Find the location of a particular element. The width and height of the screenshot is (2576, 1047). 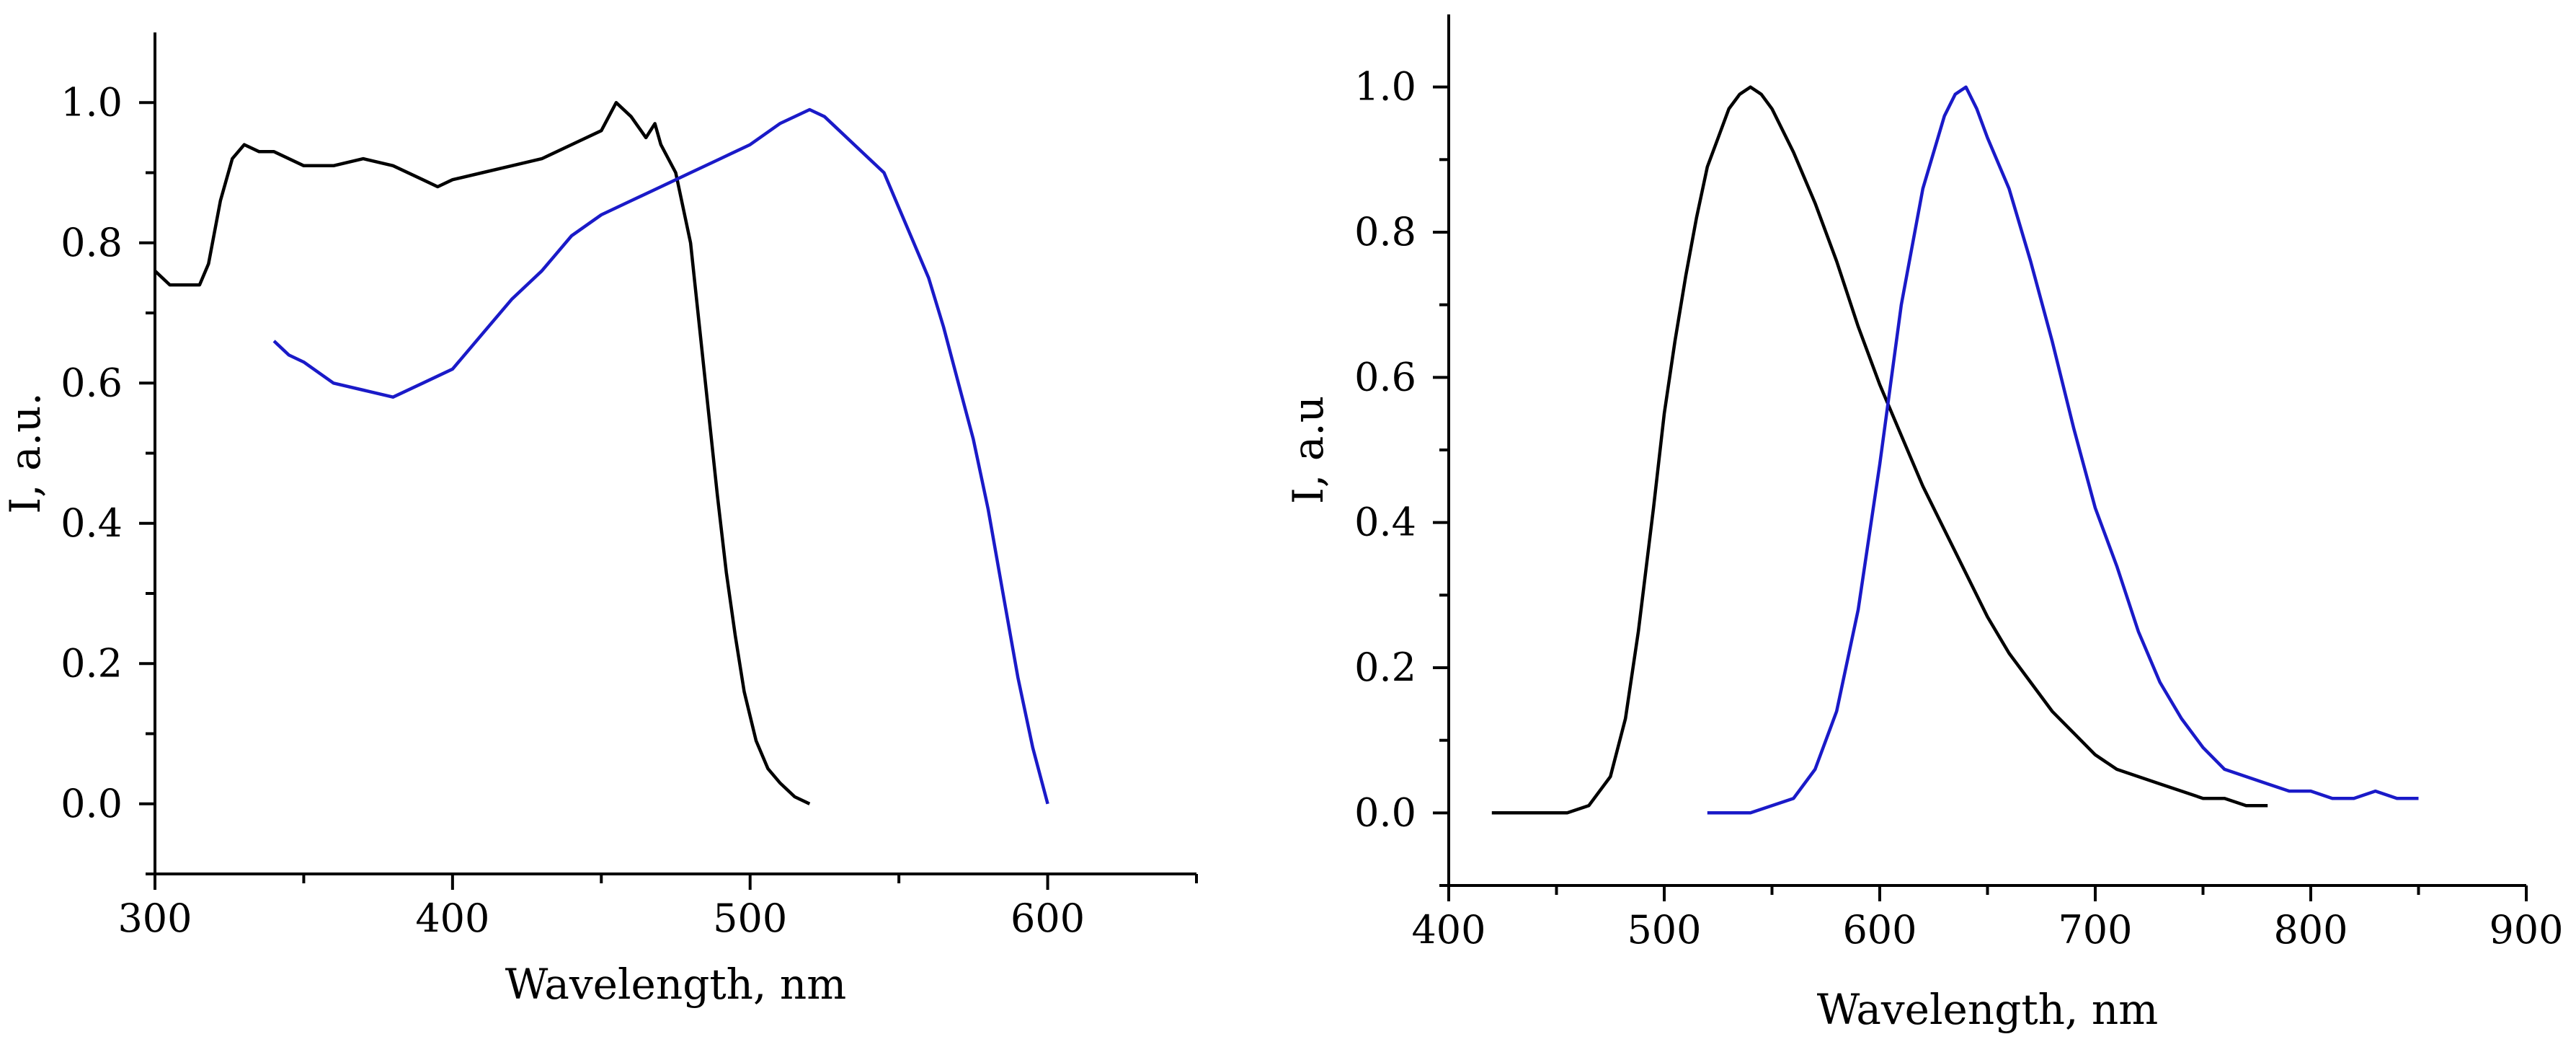

x-tick-label: 300 is located at coordinates (154, 918).